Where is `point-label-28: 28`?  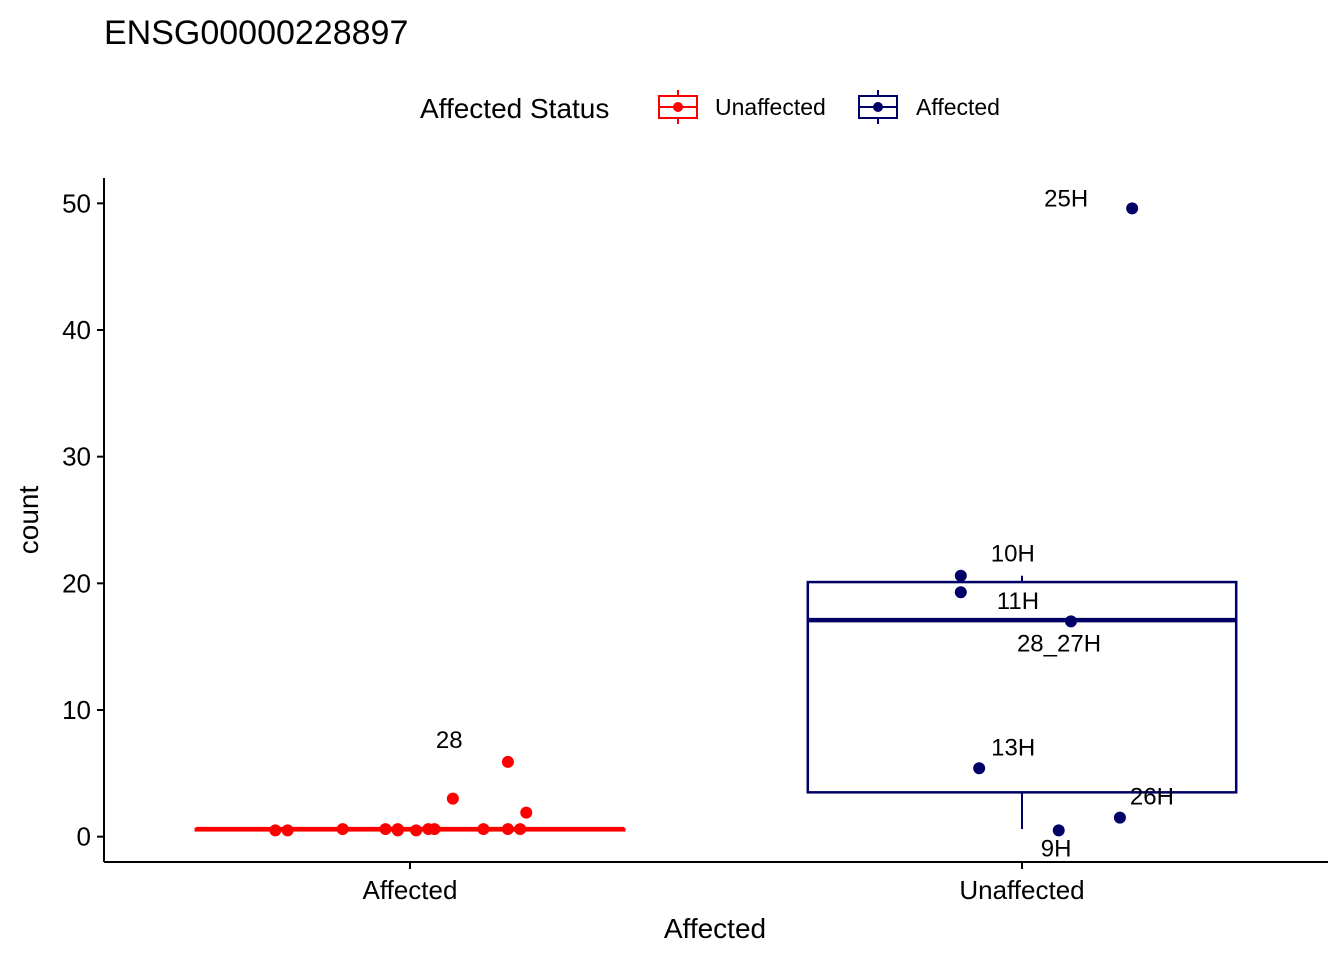
point-label-28: 28 is located at coordinates (449, 740).